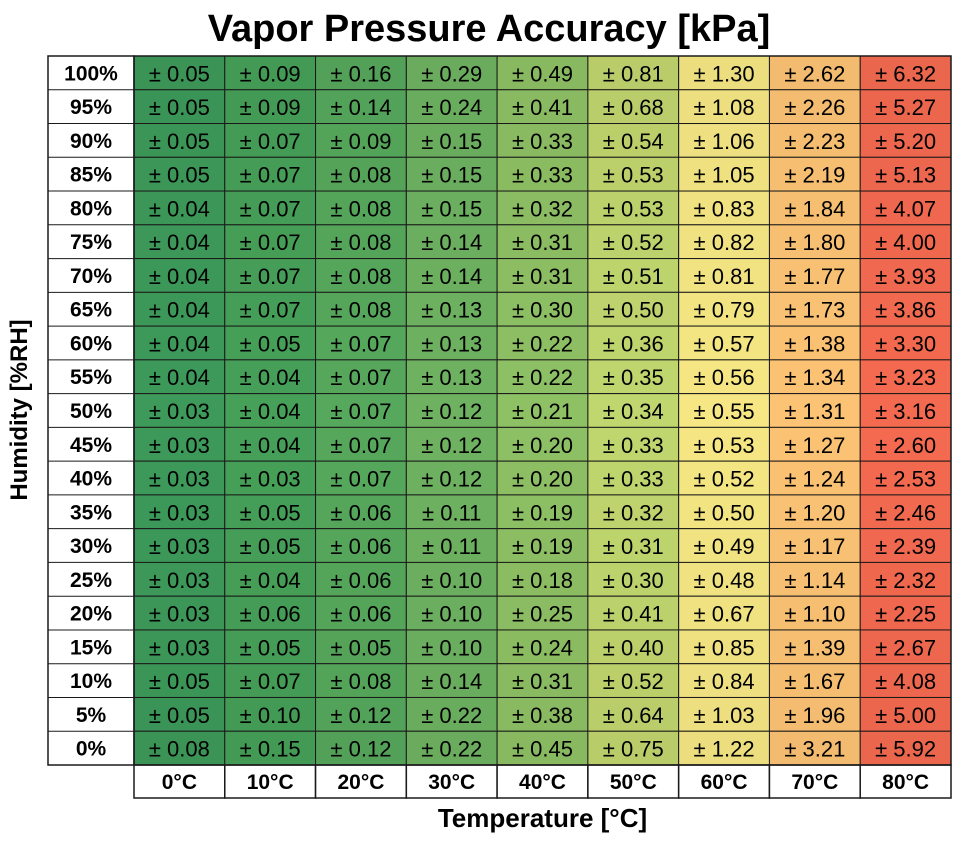 This screenshot has width=978, height=843. What do you see at coordinates (814, 512) in the screenshot?
I see `cell-value-label: ± 1.20` at bounding box center [814, 512].